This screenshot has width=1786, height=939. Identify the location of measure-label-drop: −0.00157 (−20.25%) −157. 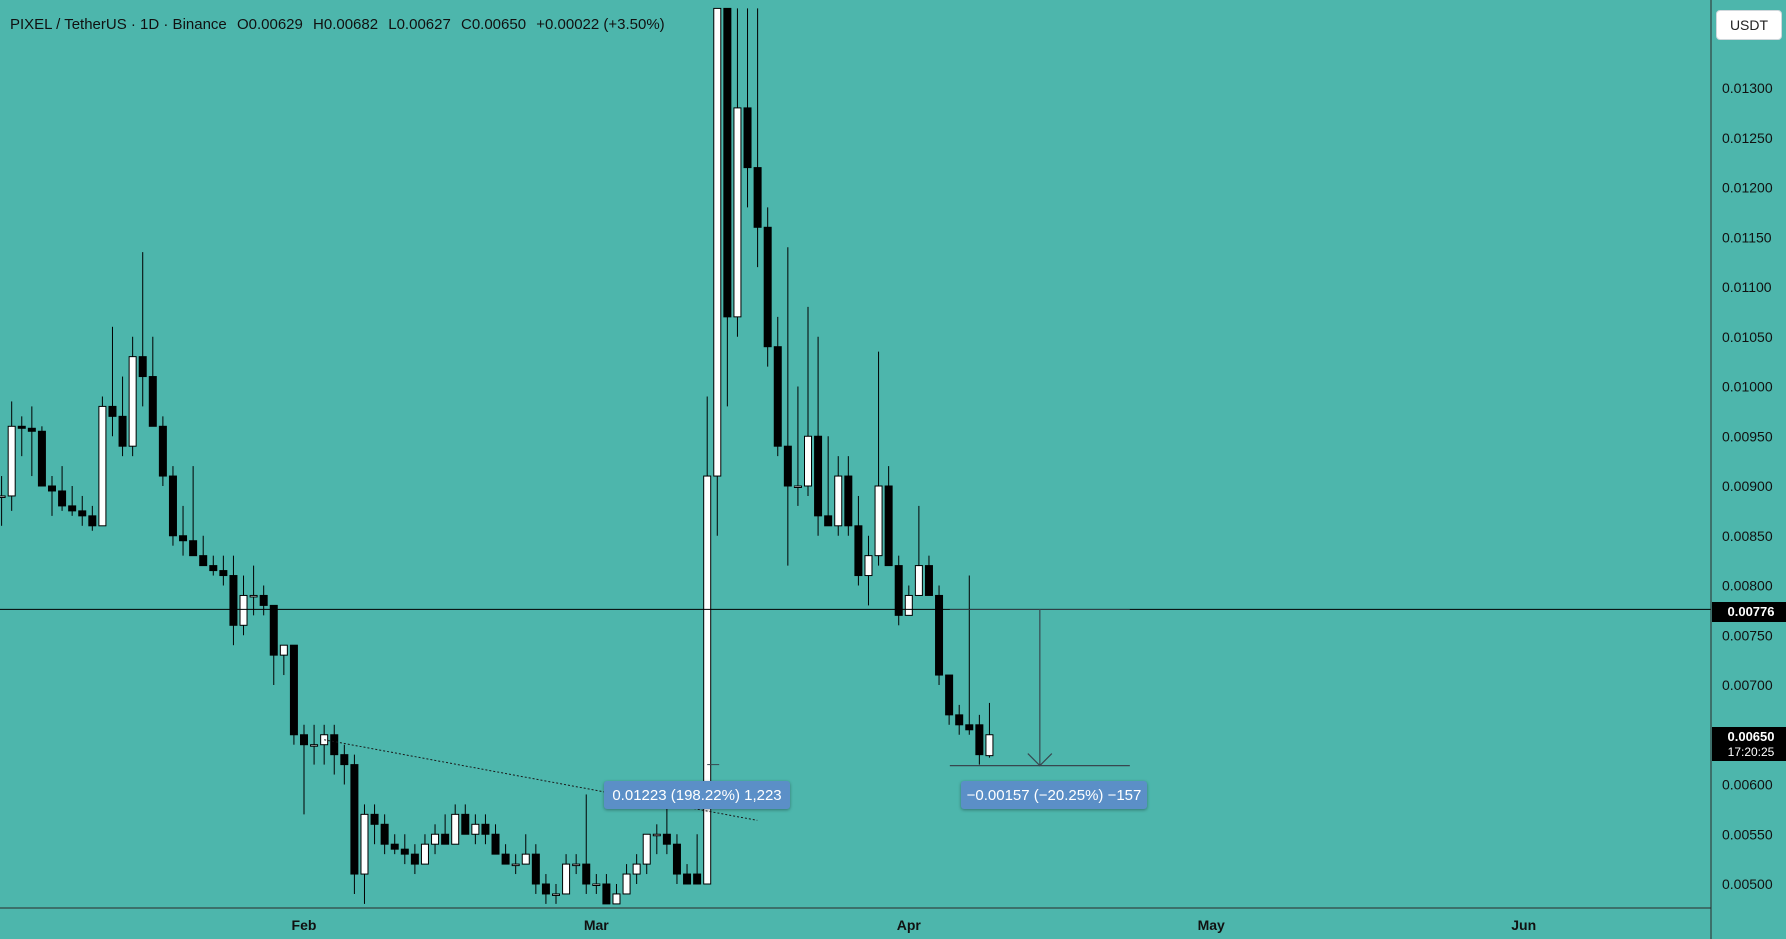
(1054, 795).